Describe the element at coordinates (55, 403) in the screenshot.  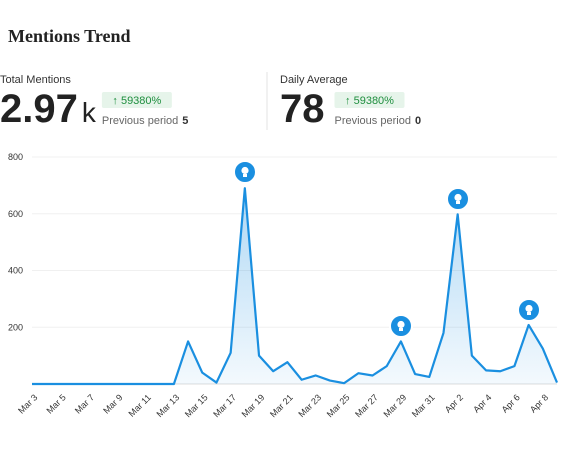
I see `x-tick-label: Mar 5` at that location.